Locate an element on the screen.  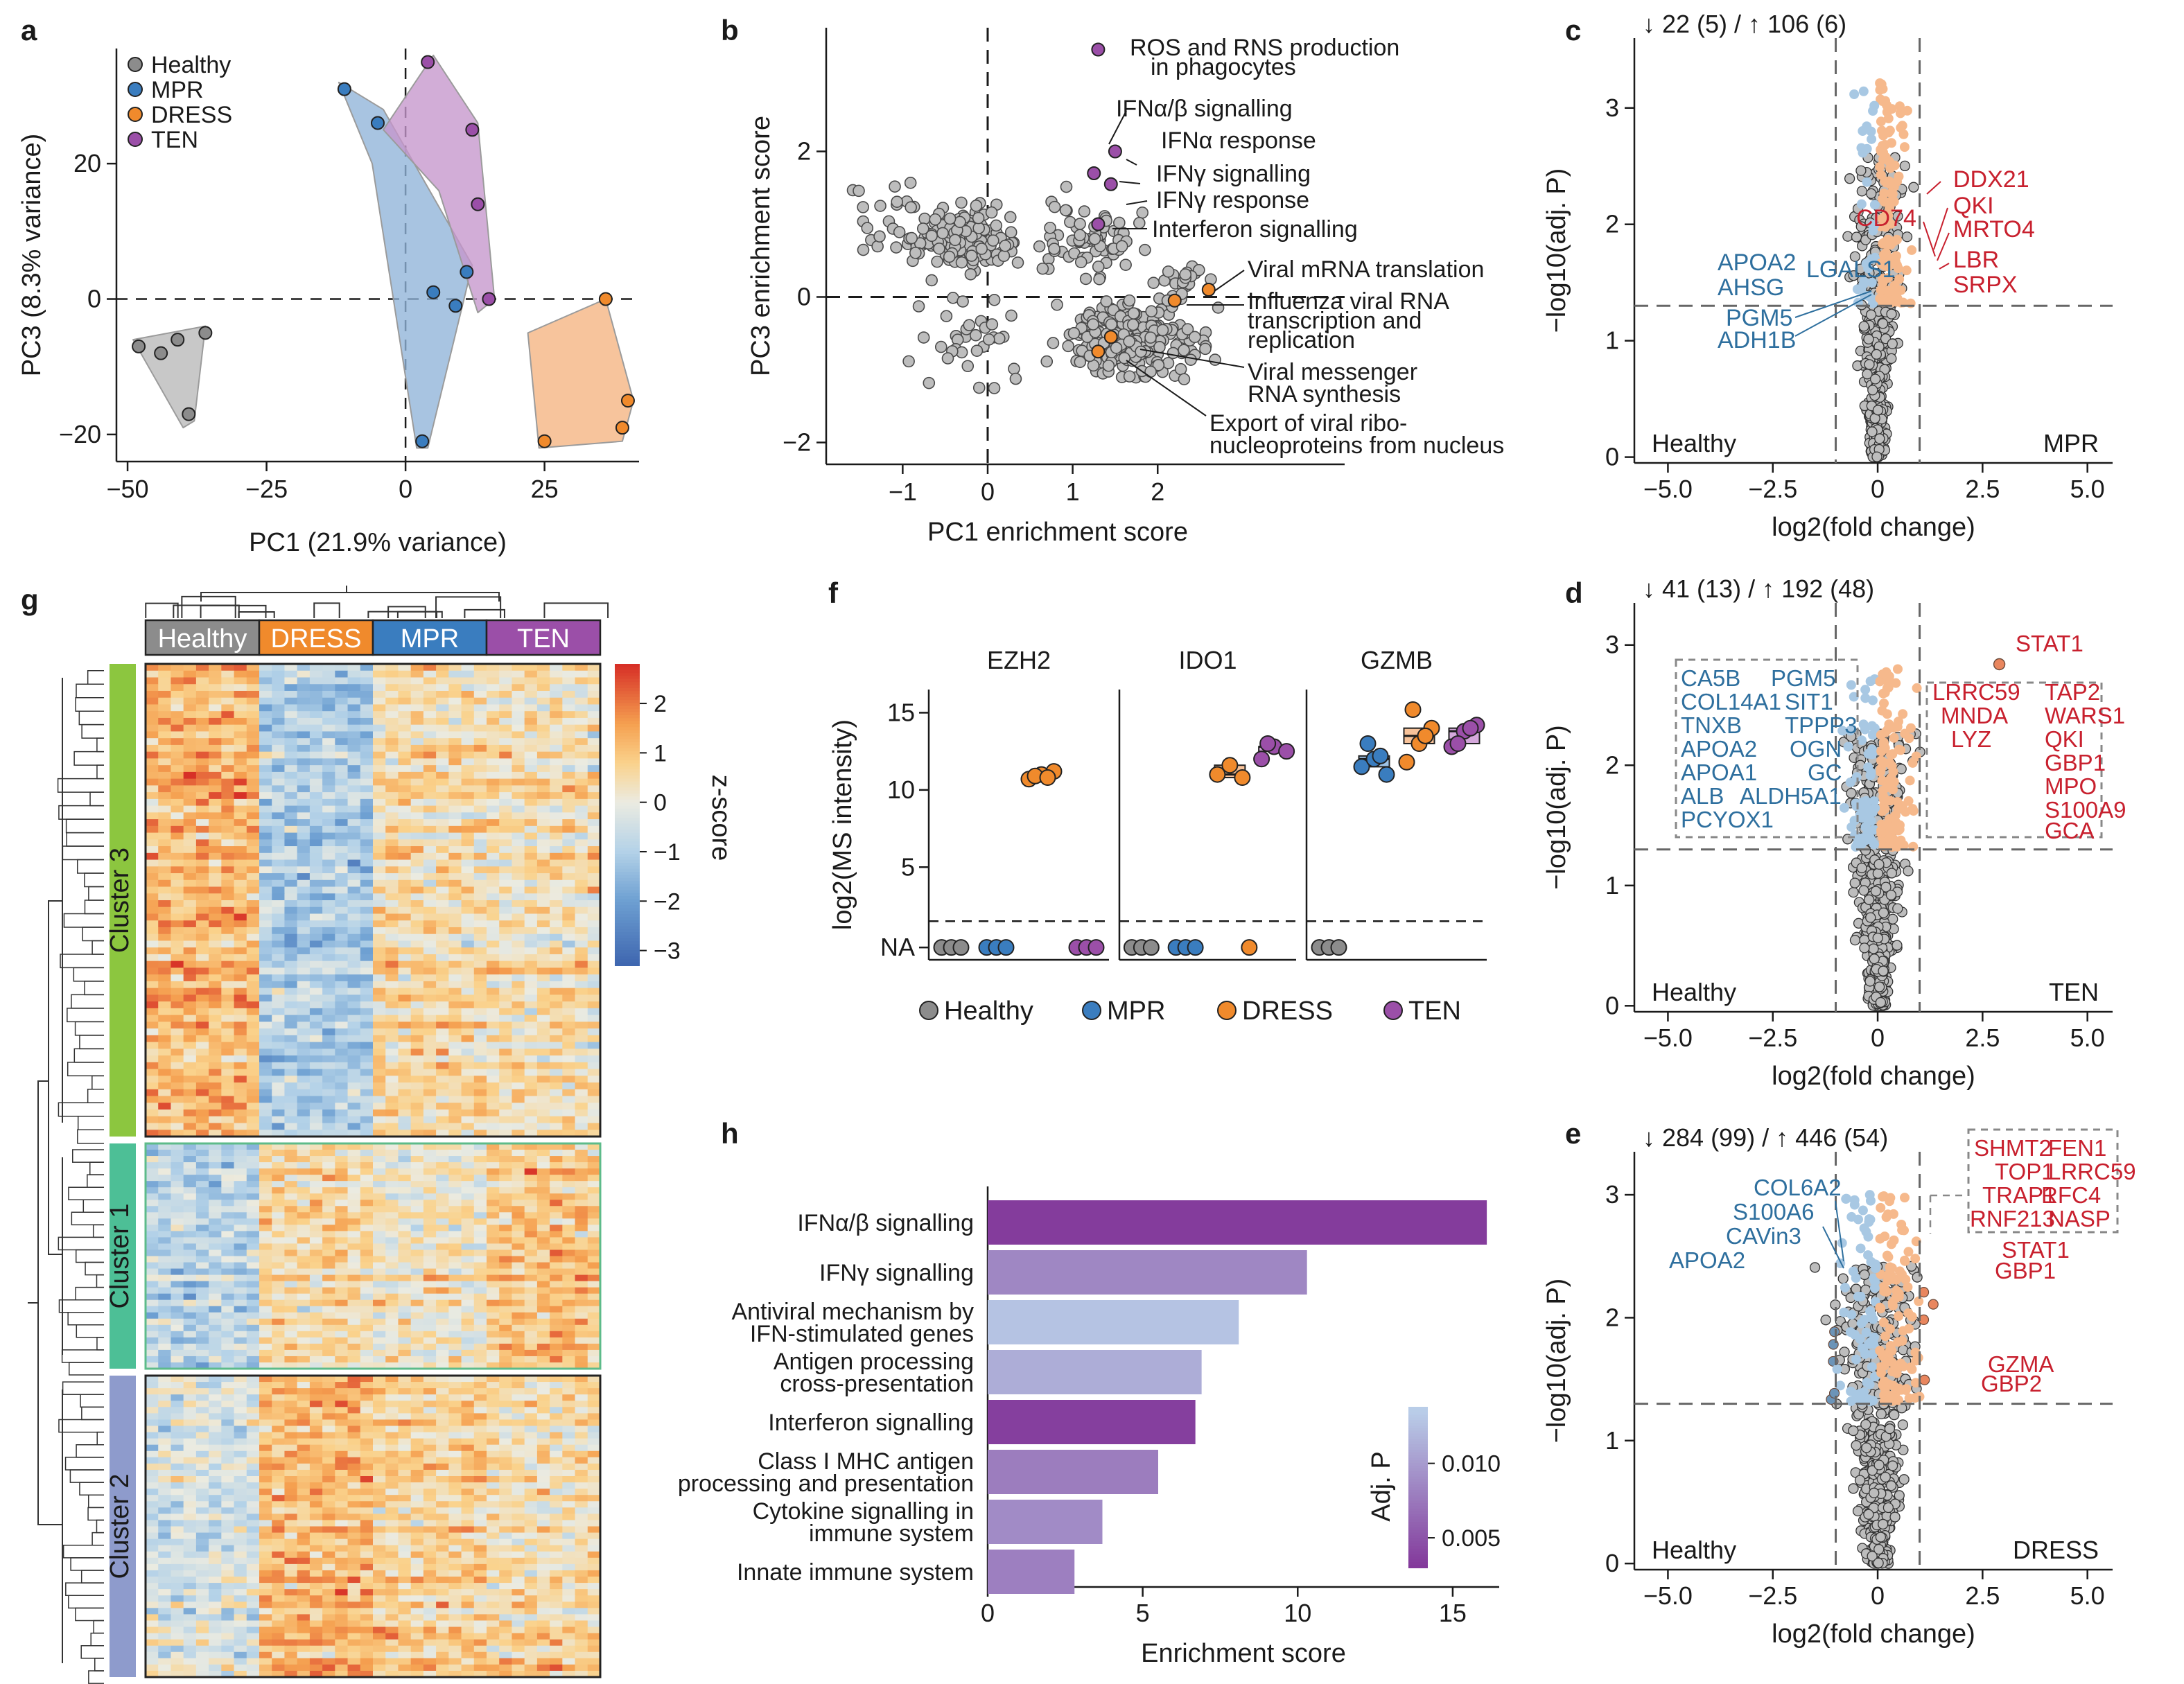
point-healthy is located at coordinates (205, 333).